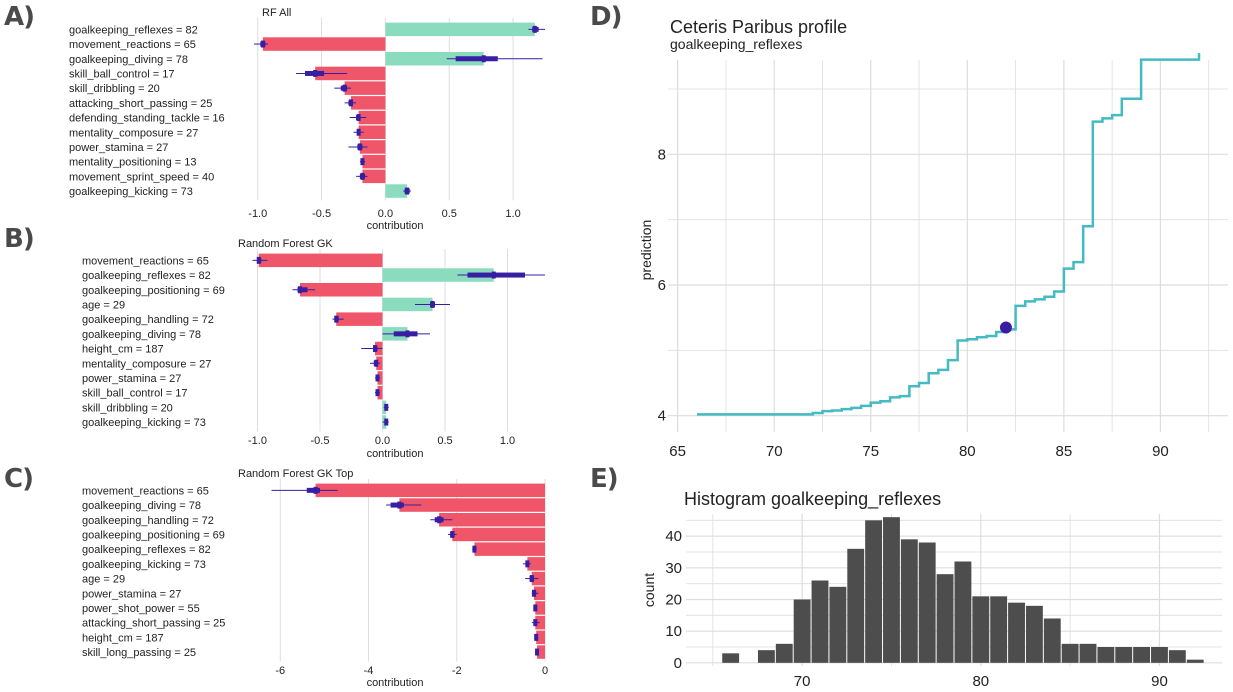  Describe the element at coordinates (19, 239) in the screenshot. I see `panel-label-b: B)` at that location.